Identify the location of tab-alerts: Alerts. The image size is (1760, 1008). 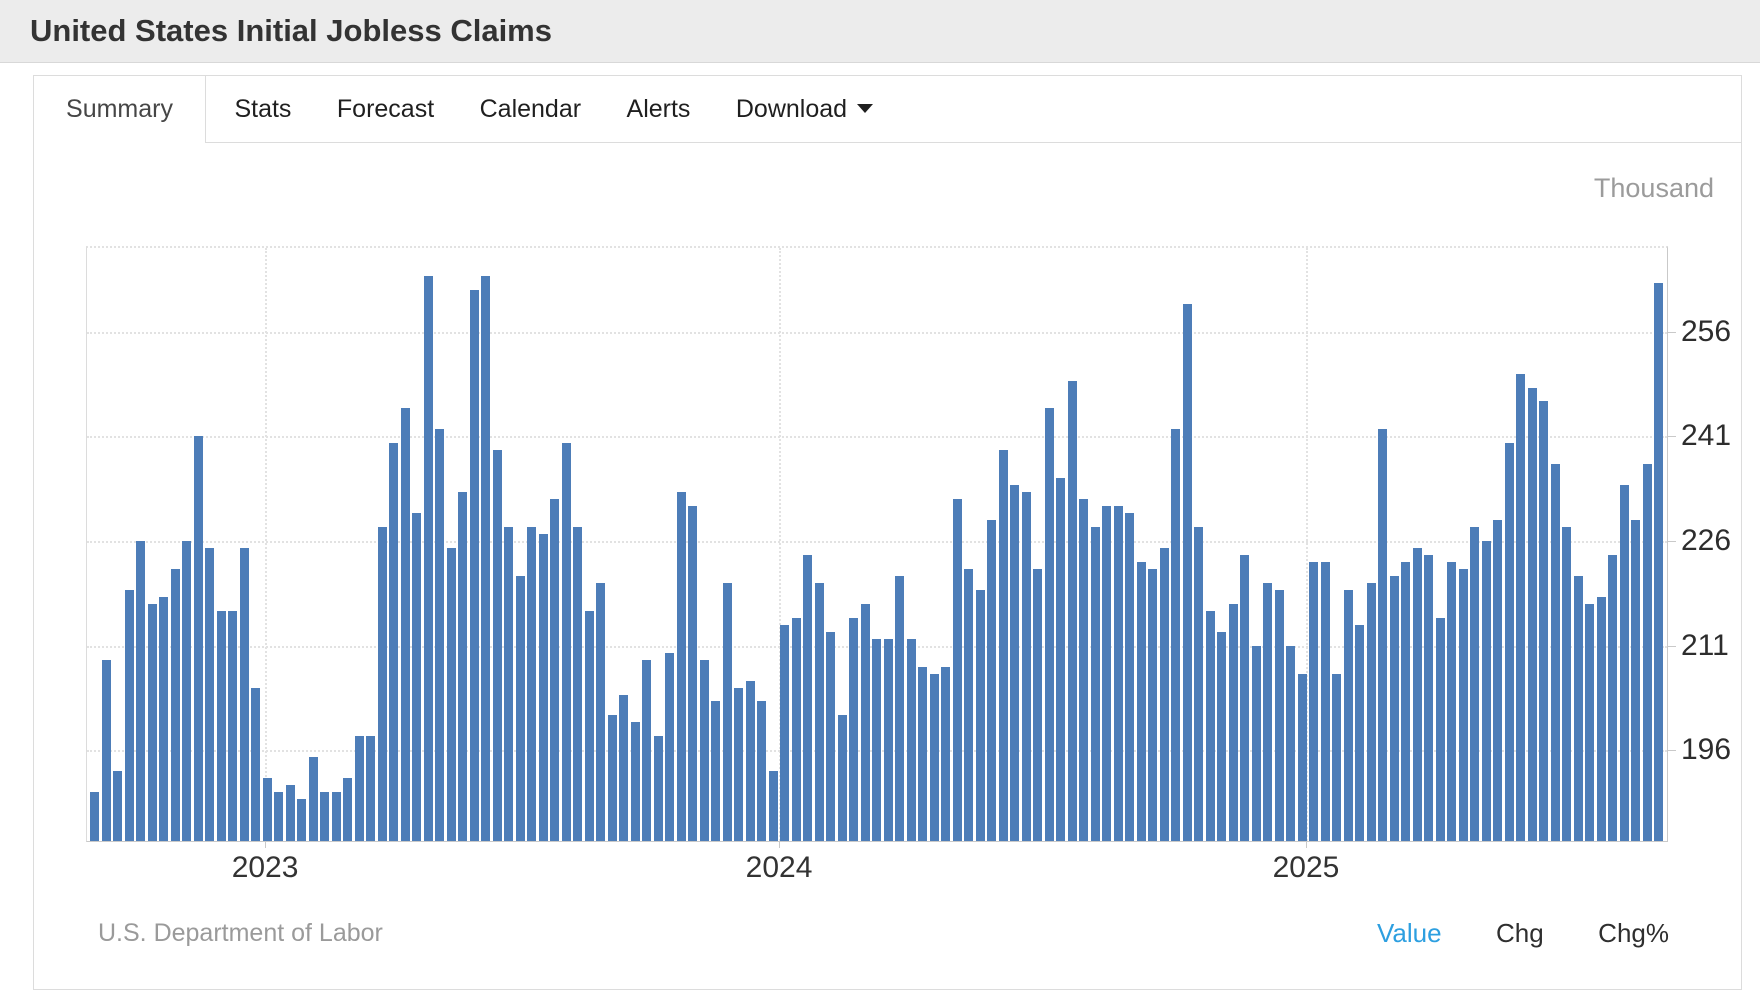
(658, 109).